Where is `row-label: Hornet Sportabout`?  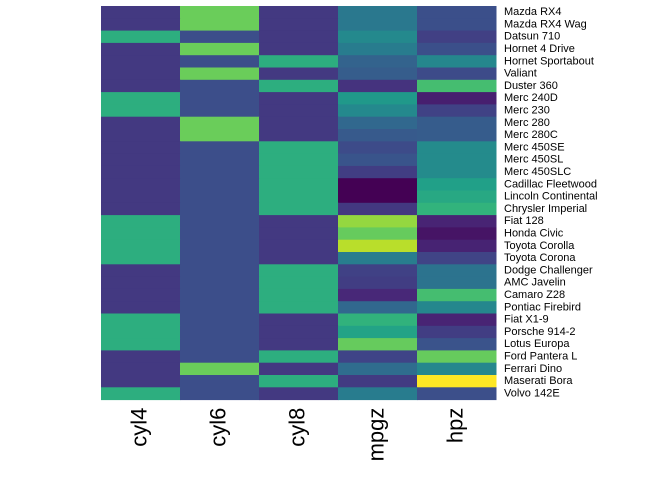
row-label: Hornet Sportabout is located at coordinates (549, 61).